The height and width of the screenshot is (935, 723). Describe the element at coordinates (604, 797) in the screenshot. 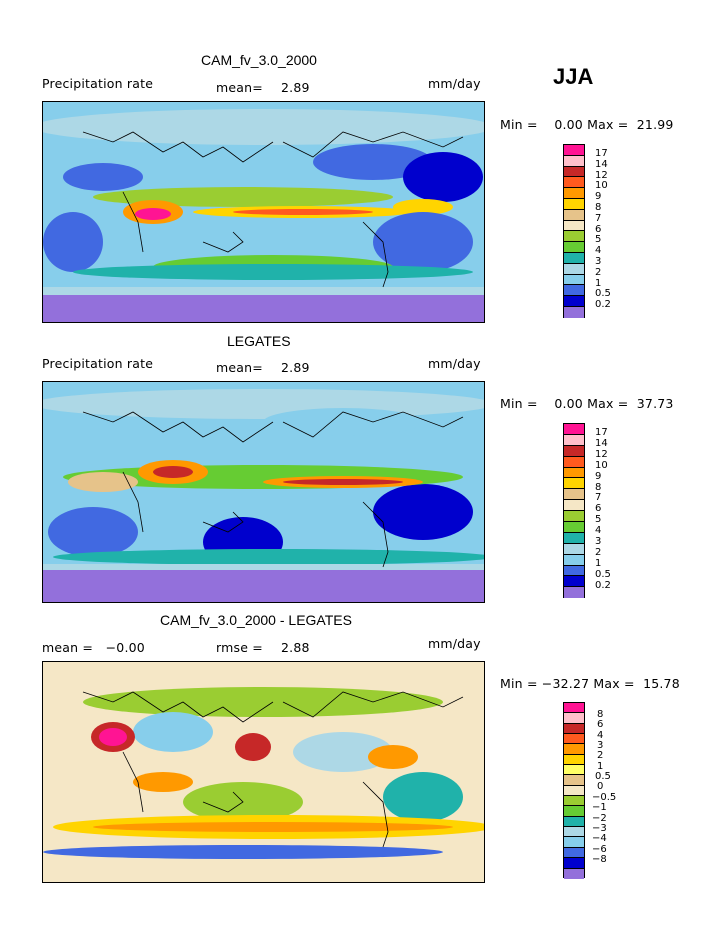

I see `panel-3-tick: −0.5` at that location.